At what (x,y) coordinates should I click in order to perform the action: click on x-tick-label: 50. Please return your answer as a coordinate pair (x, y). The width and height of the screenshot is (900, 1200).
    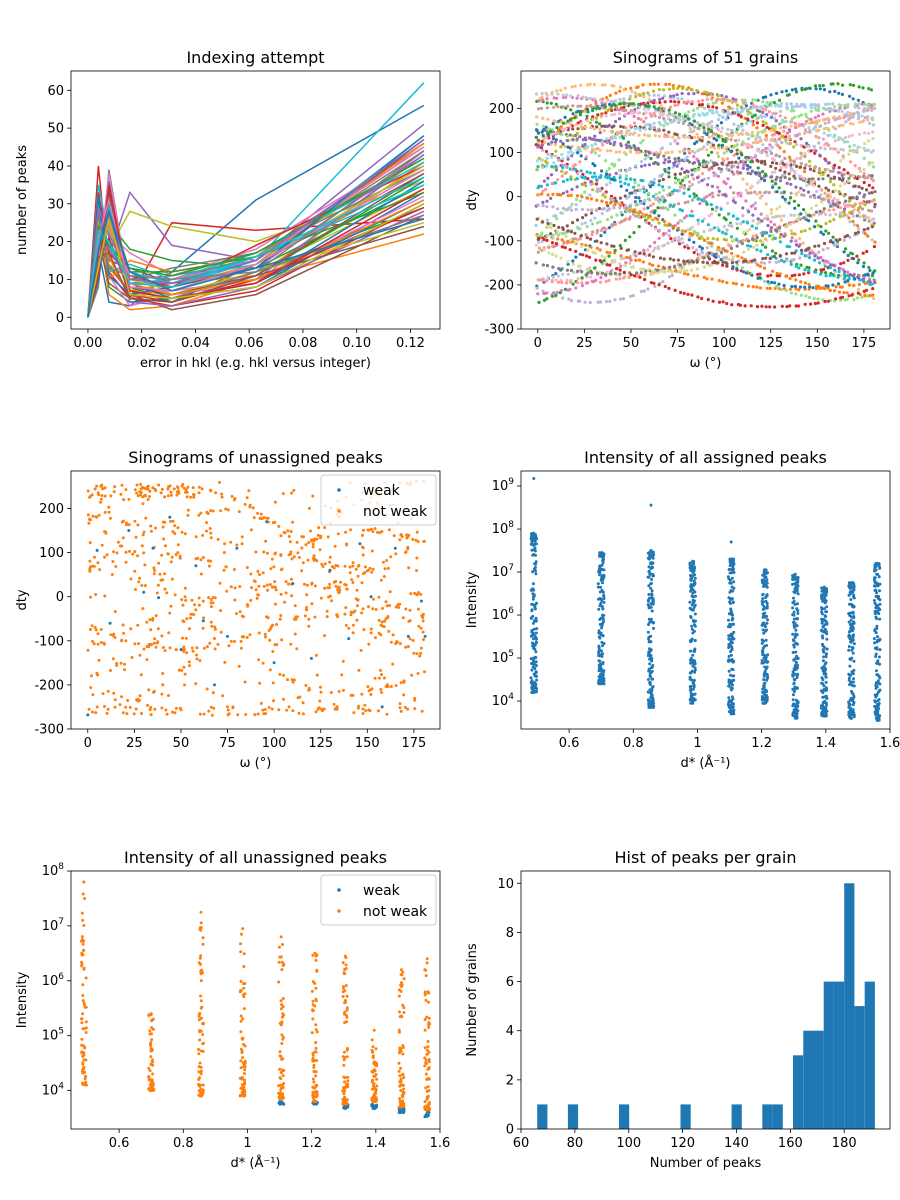
    Looking at the image, I should click on (631, 343).